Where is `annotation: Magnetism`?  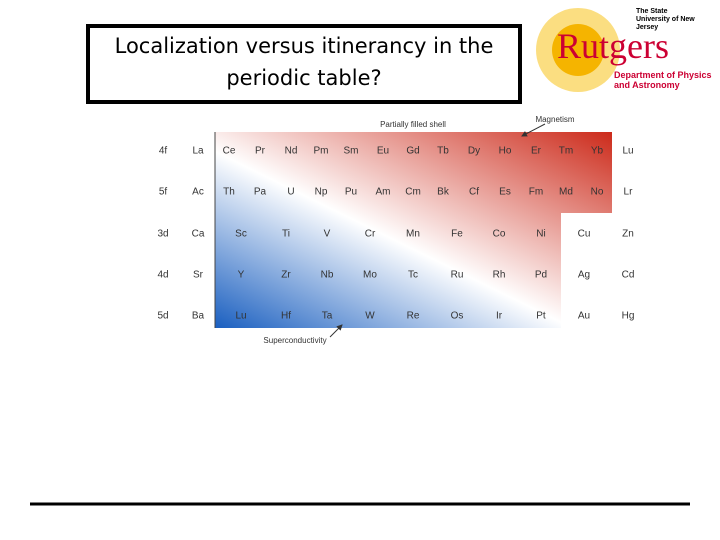 annotation: Magnetism is located at coordinates (554, 119).